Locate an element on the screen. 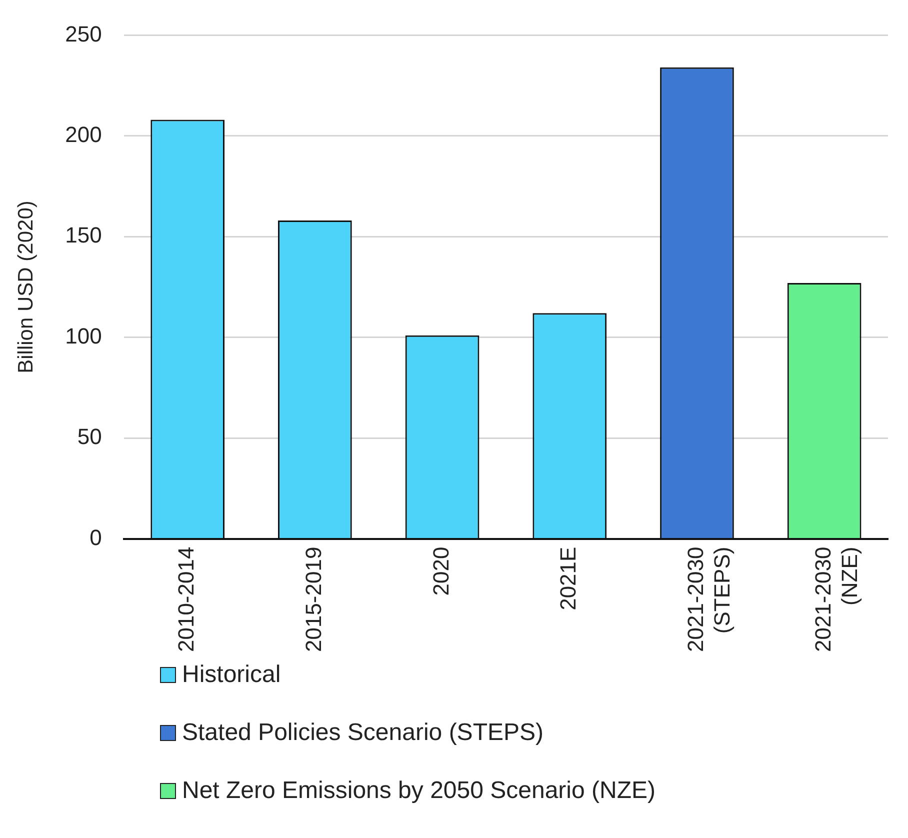  legend-label: Historical is located at coordinates (231, 675).